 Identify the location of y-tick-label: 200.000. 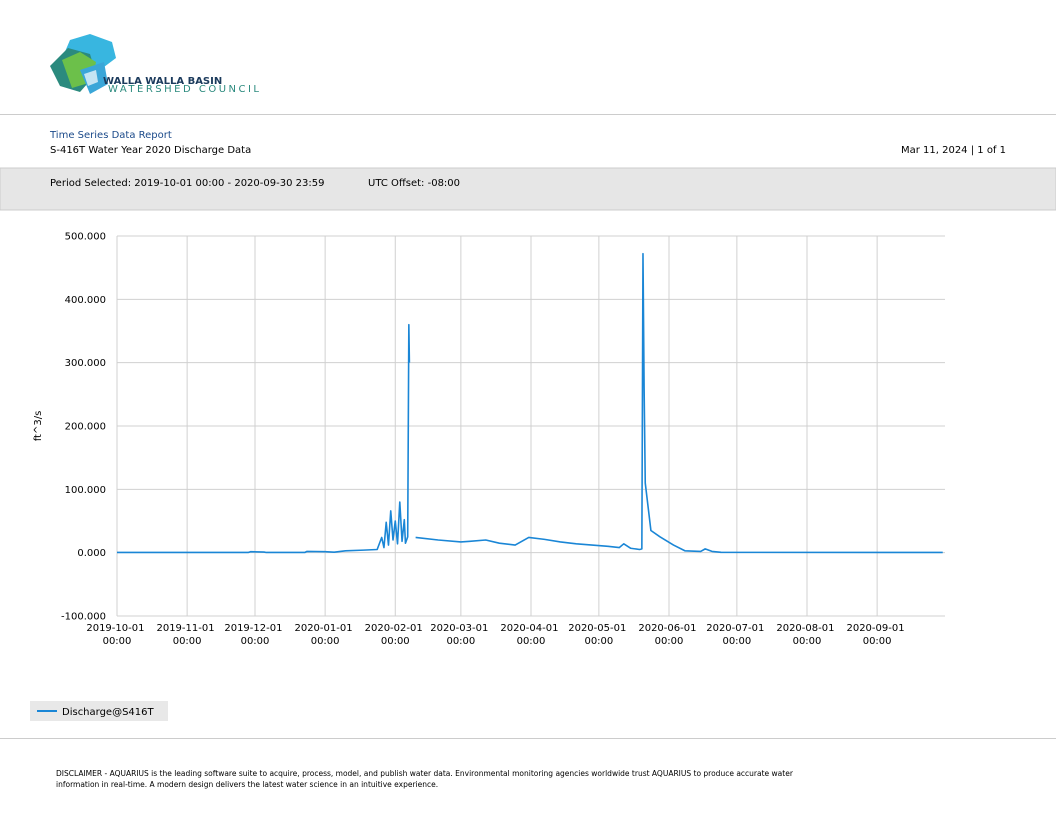
(85, 427).